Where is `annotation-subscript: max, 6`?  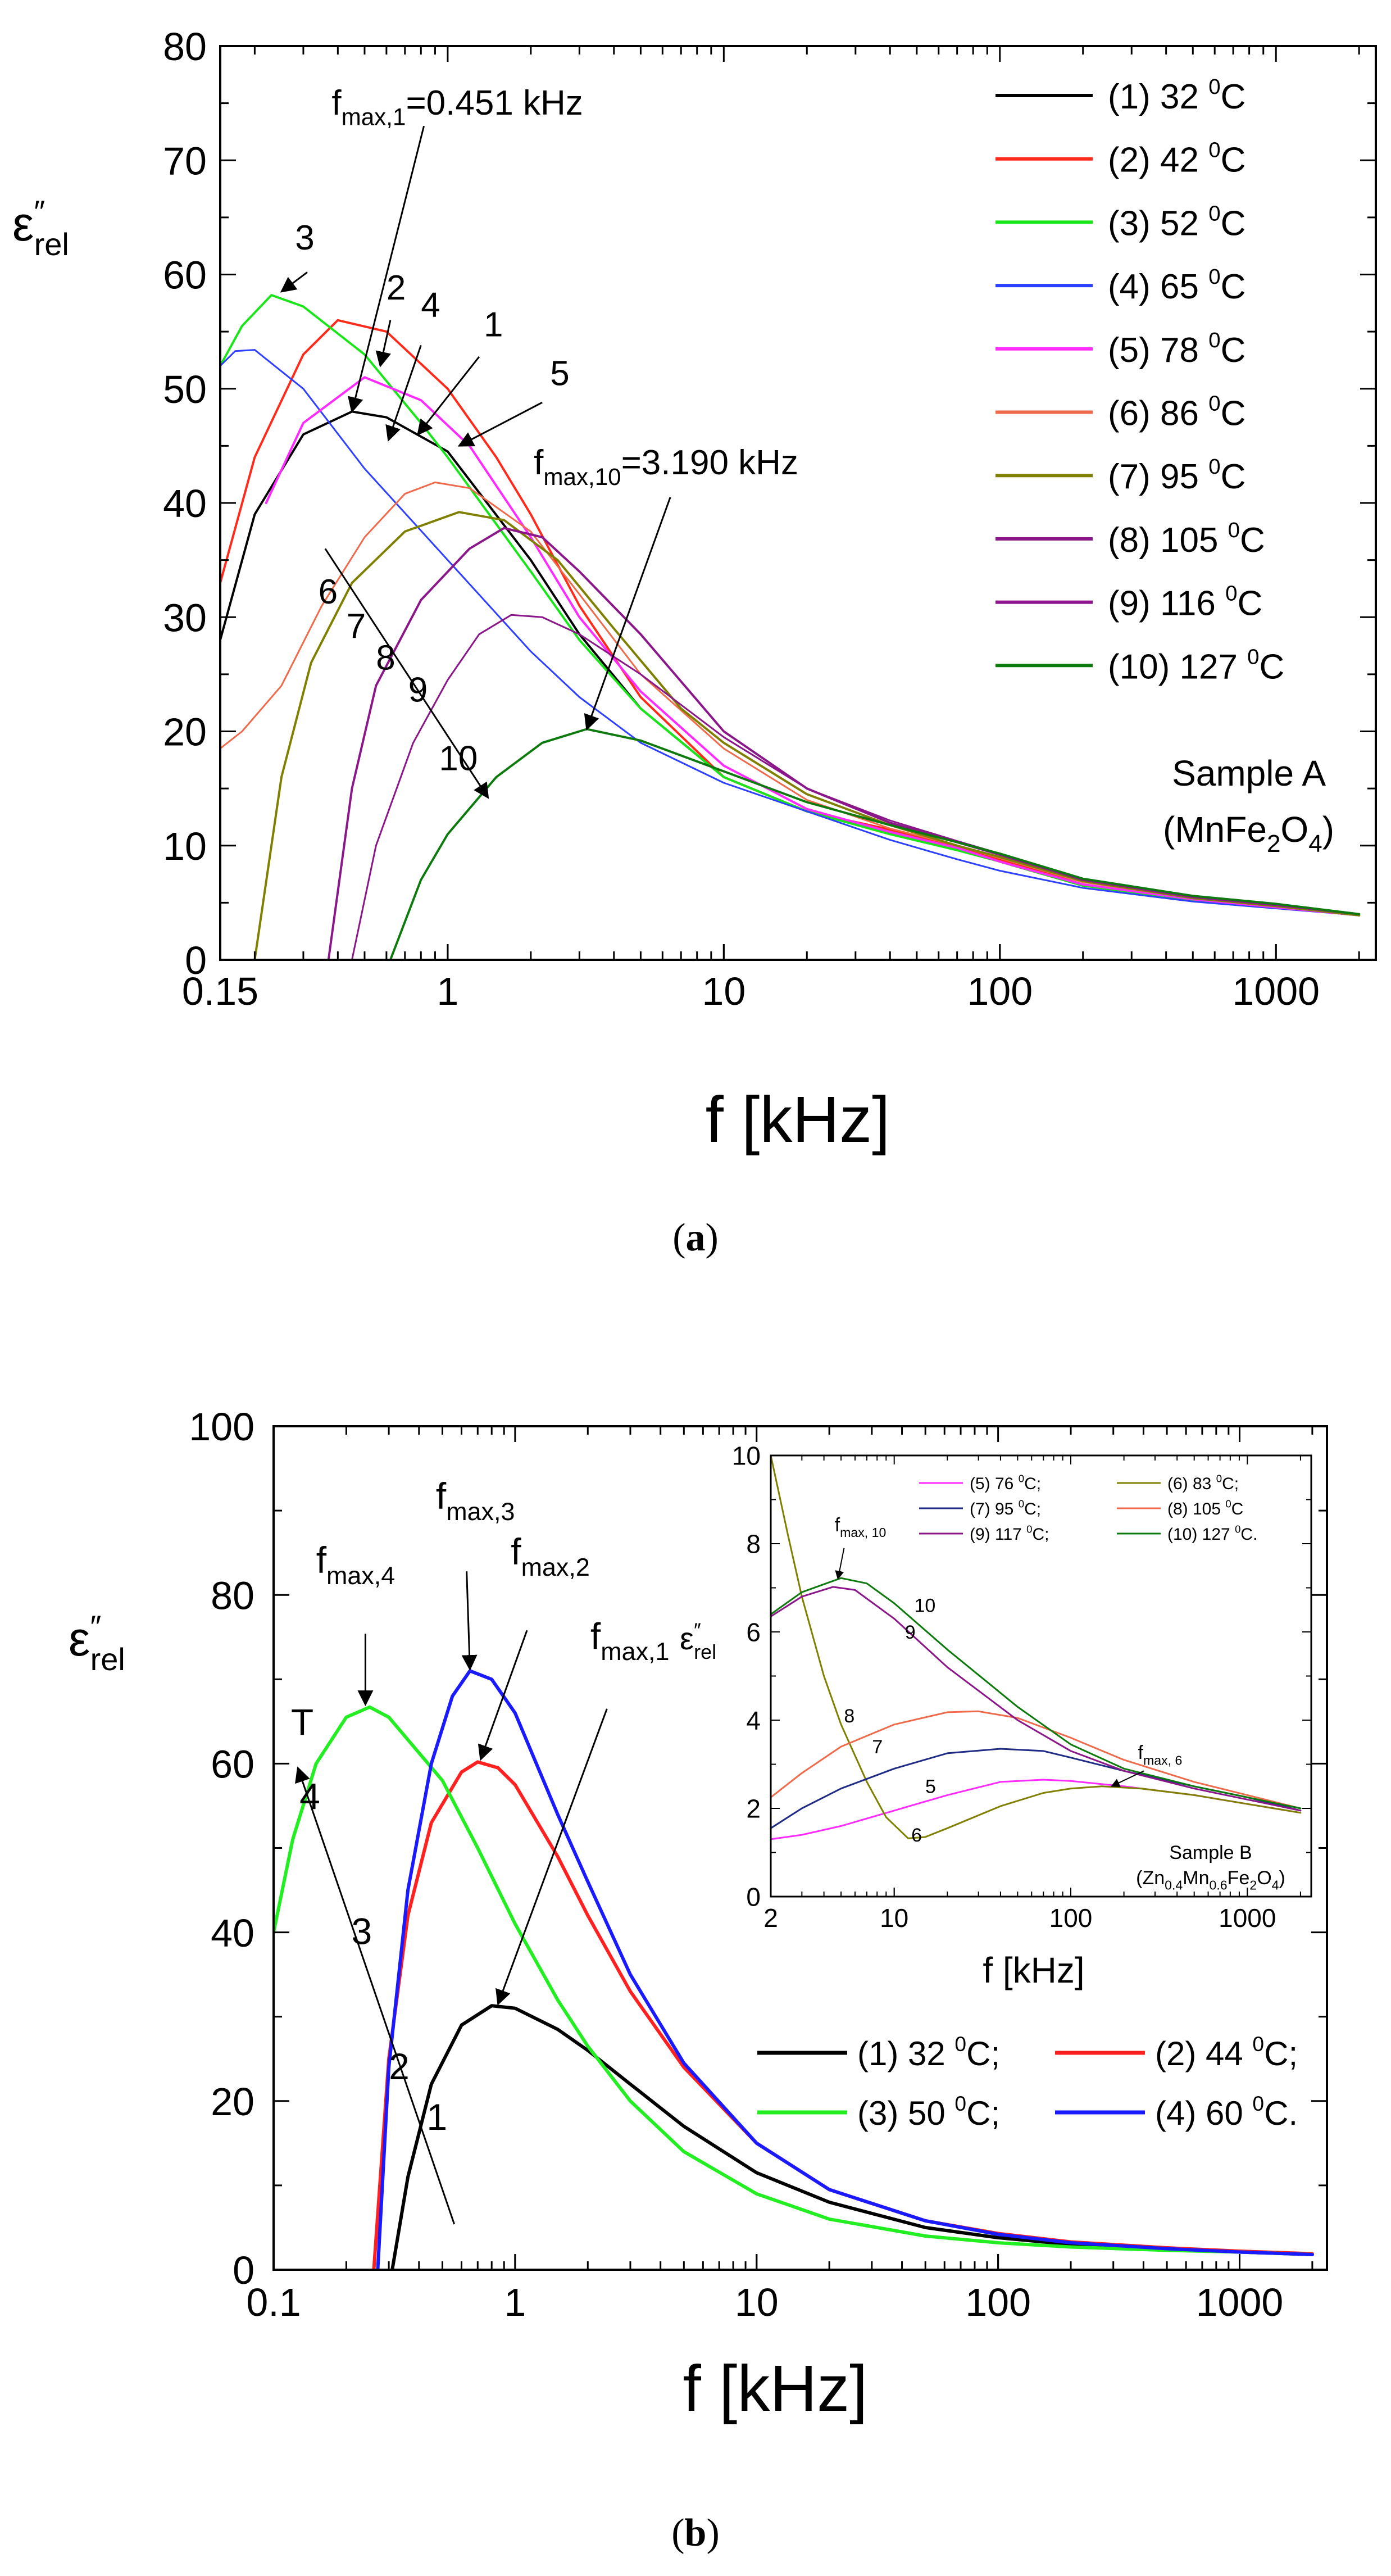 annotation-subscript: max, 6 is located at coordinates (1162, 1760).